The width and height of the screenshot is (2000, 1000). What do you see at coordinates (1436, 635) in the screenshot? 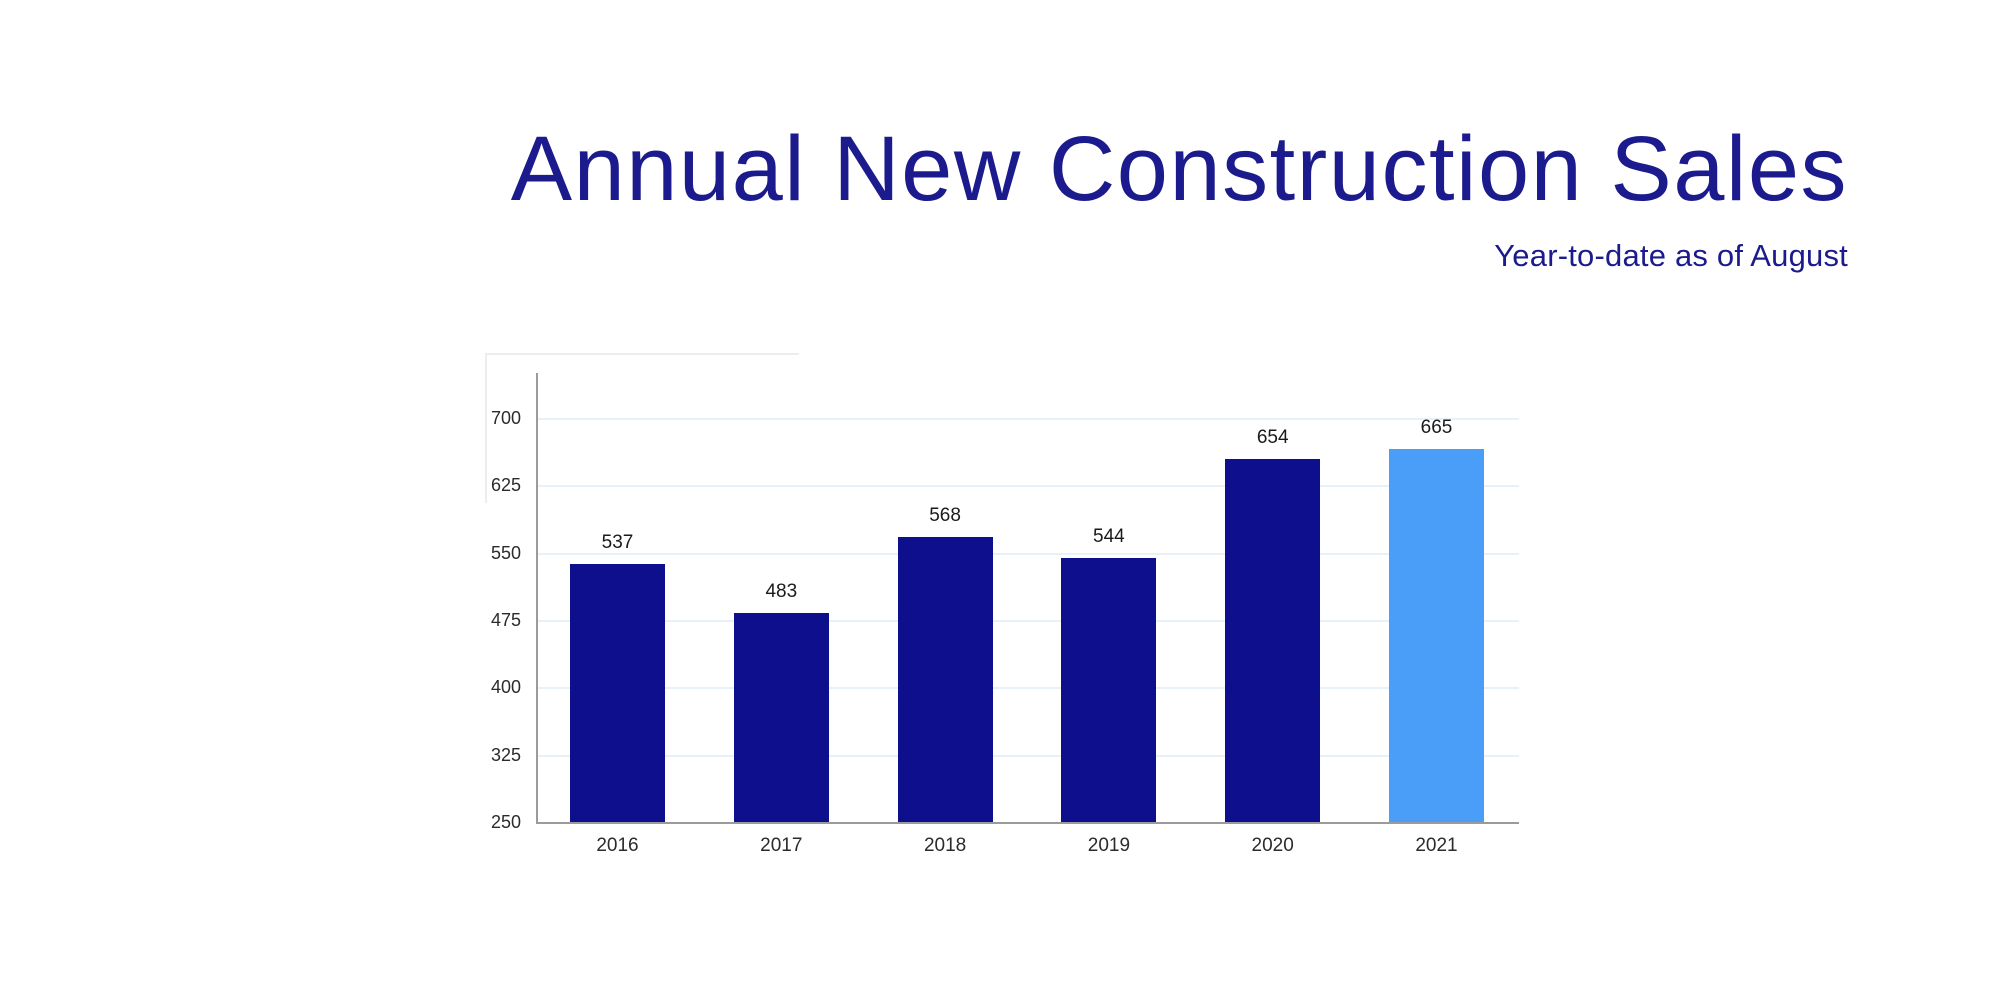
I see `bar-2021` at bounding box center [1436, 635].